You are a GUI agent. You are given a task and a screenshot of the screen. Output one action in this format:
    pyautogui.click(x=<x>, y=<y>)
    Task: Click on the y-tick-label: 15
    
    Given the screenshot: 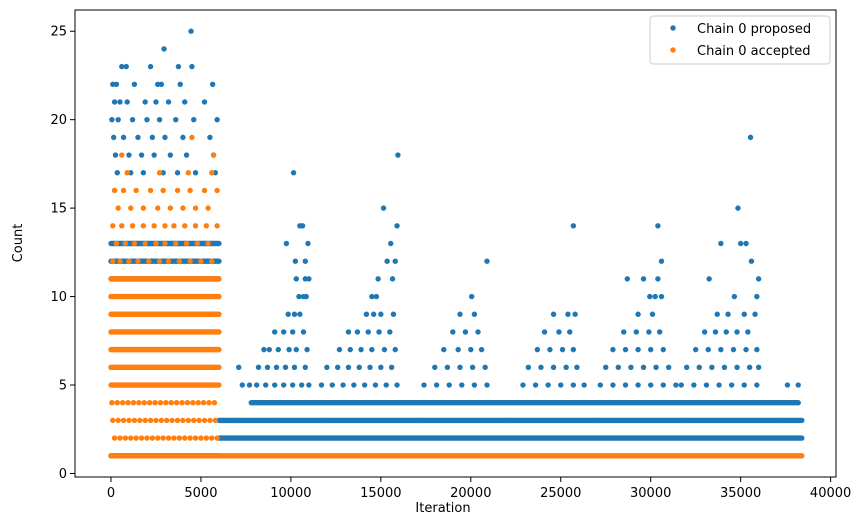 What is the action you would take?
    pyautogui.click(x=58, y=209)
    